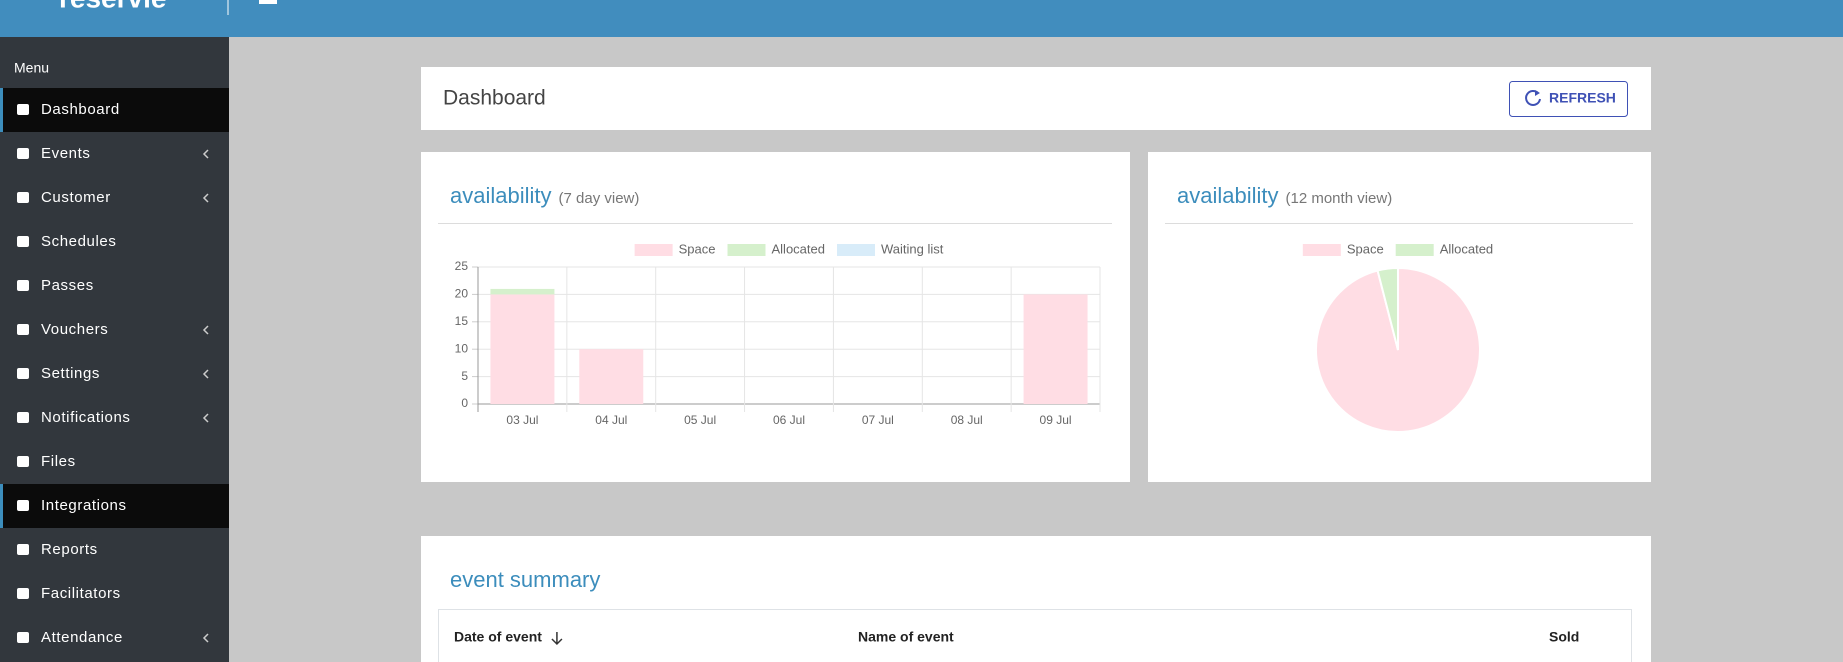 Image resolution: width=1843 pixels, height=662 pixels. What do you see at coordinates (58, 461) in the screenshot?
I see `menu-item: Files` at bounding box center [58, 461].